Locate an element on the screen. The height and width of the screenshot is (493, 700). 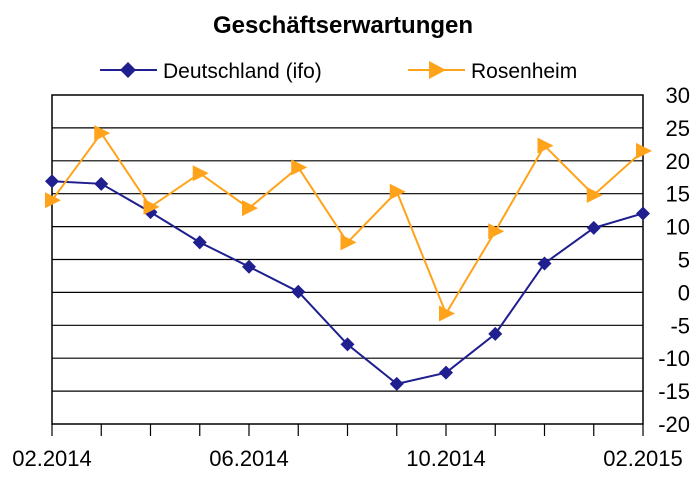
y-tick-label: -5 is located at coordinates (680, 325).